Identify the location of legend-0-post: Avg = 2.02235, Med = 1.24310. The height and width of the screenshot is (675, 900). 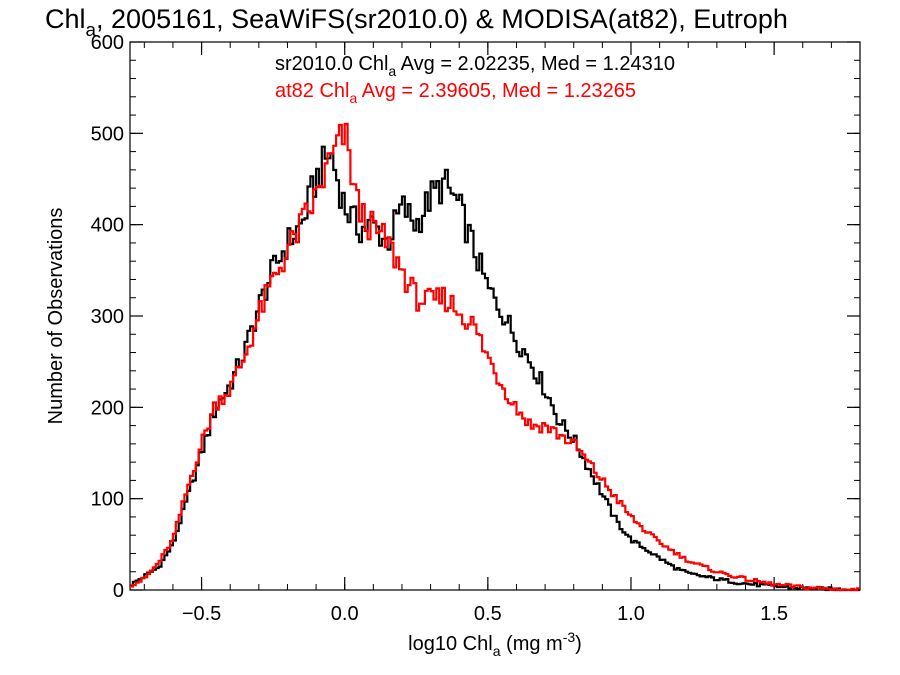
(535, 64).